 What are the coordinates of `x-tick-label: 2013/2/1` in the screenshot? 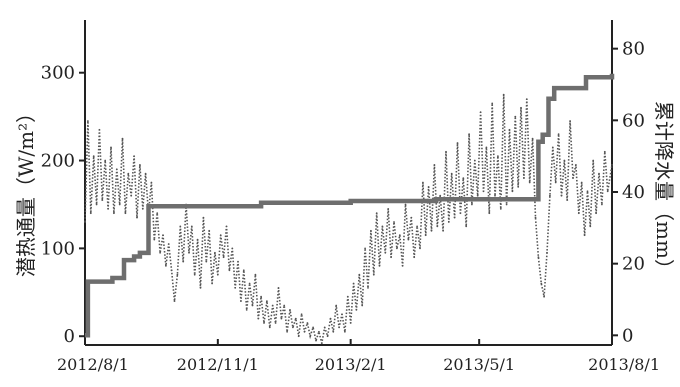 It's located at (351, 364).